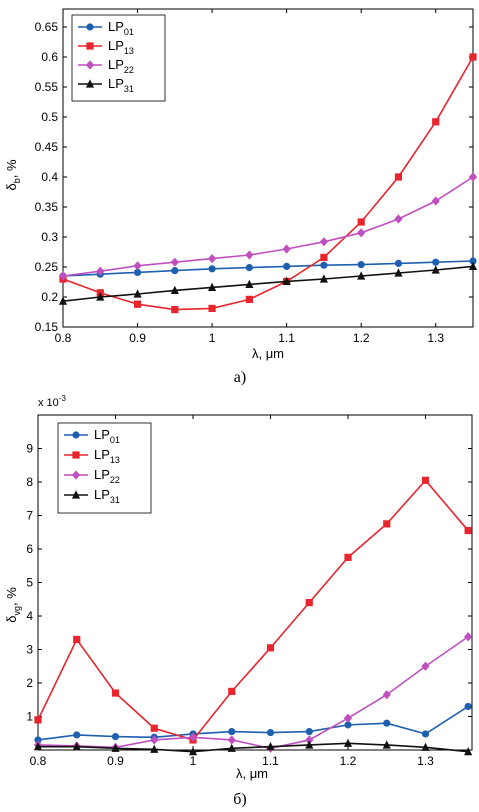 The height and width of the screenshot is (812, 479). What do you see at coordinates (47, 207) in the screenshot?
I see `y-tick-label: 0.35` at bounding box center [47, 207].